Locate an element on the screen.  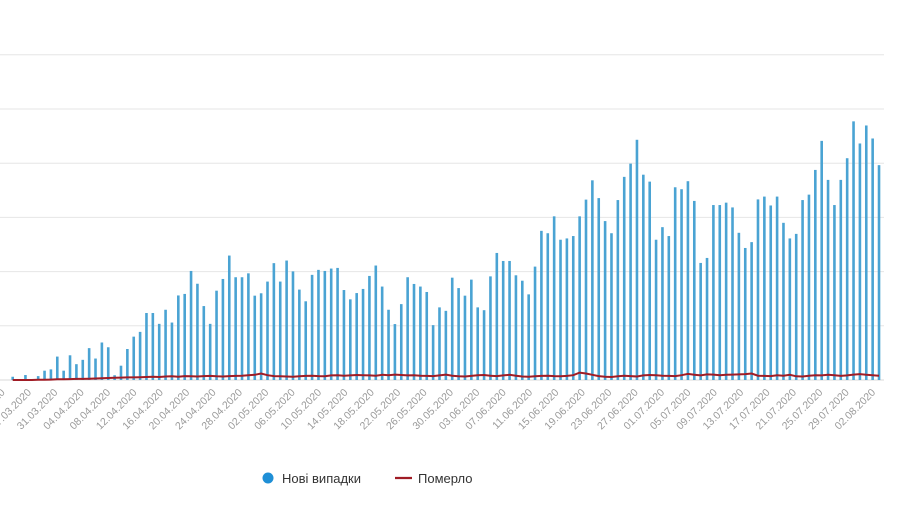
legend-item-new-cases: Нові випадки is located at coordinates (312, 478).